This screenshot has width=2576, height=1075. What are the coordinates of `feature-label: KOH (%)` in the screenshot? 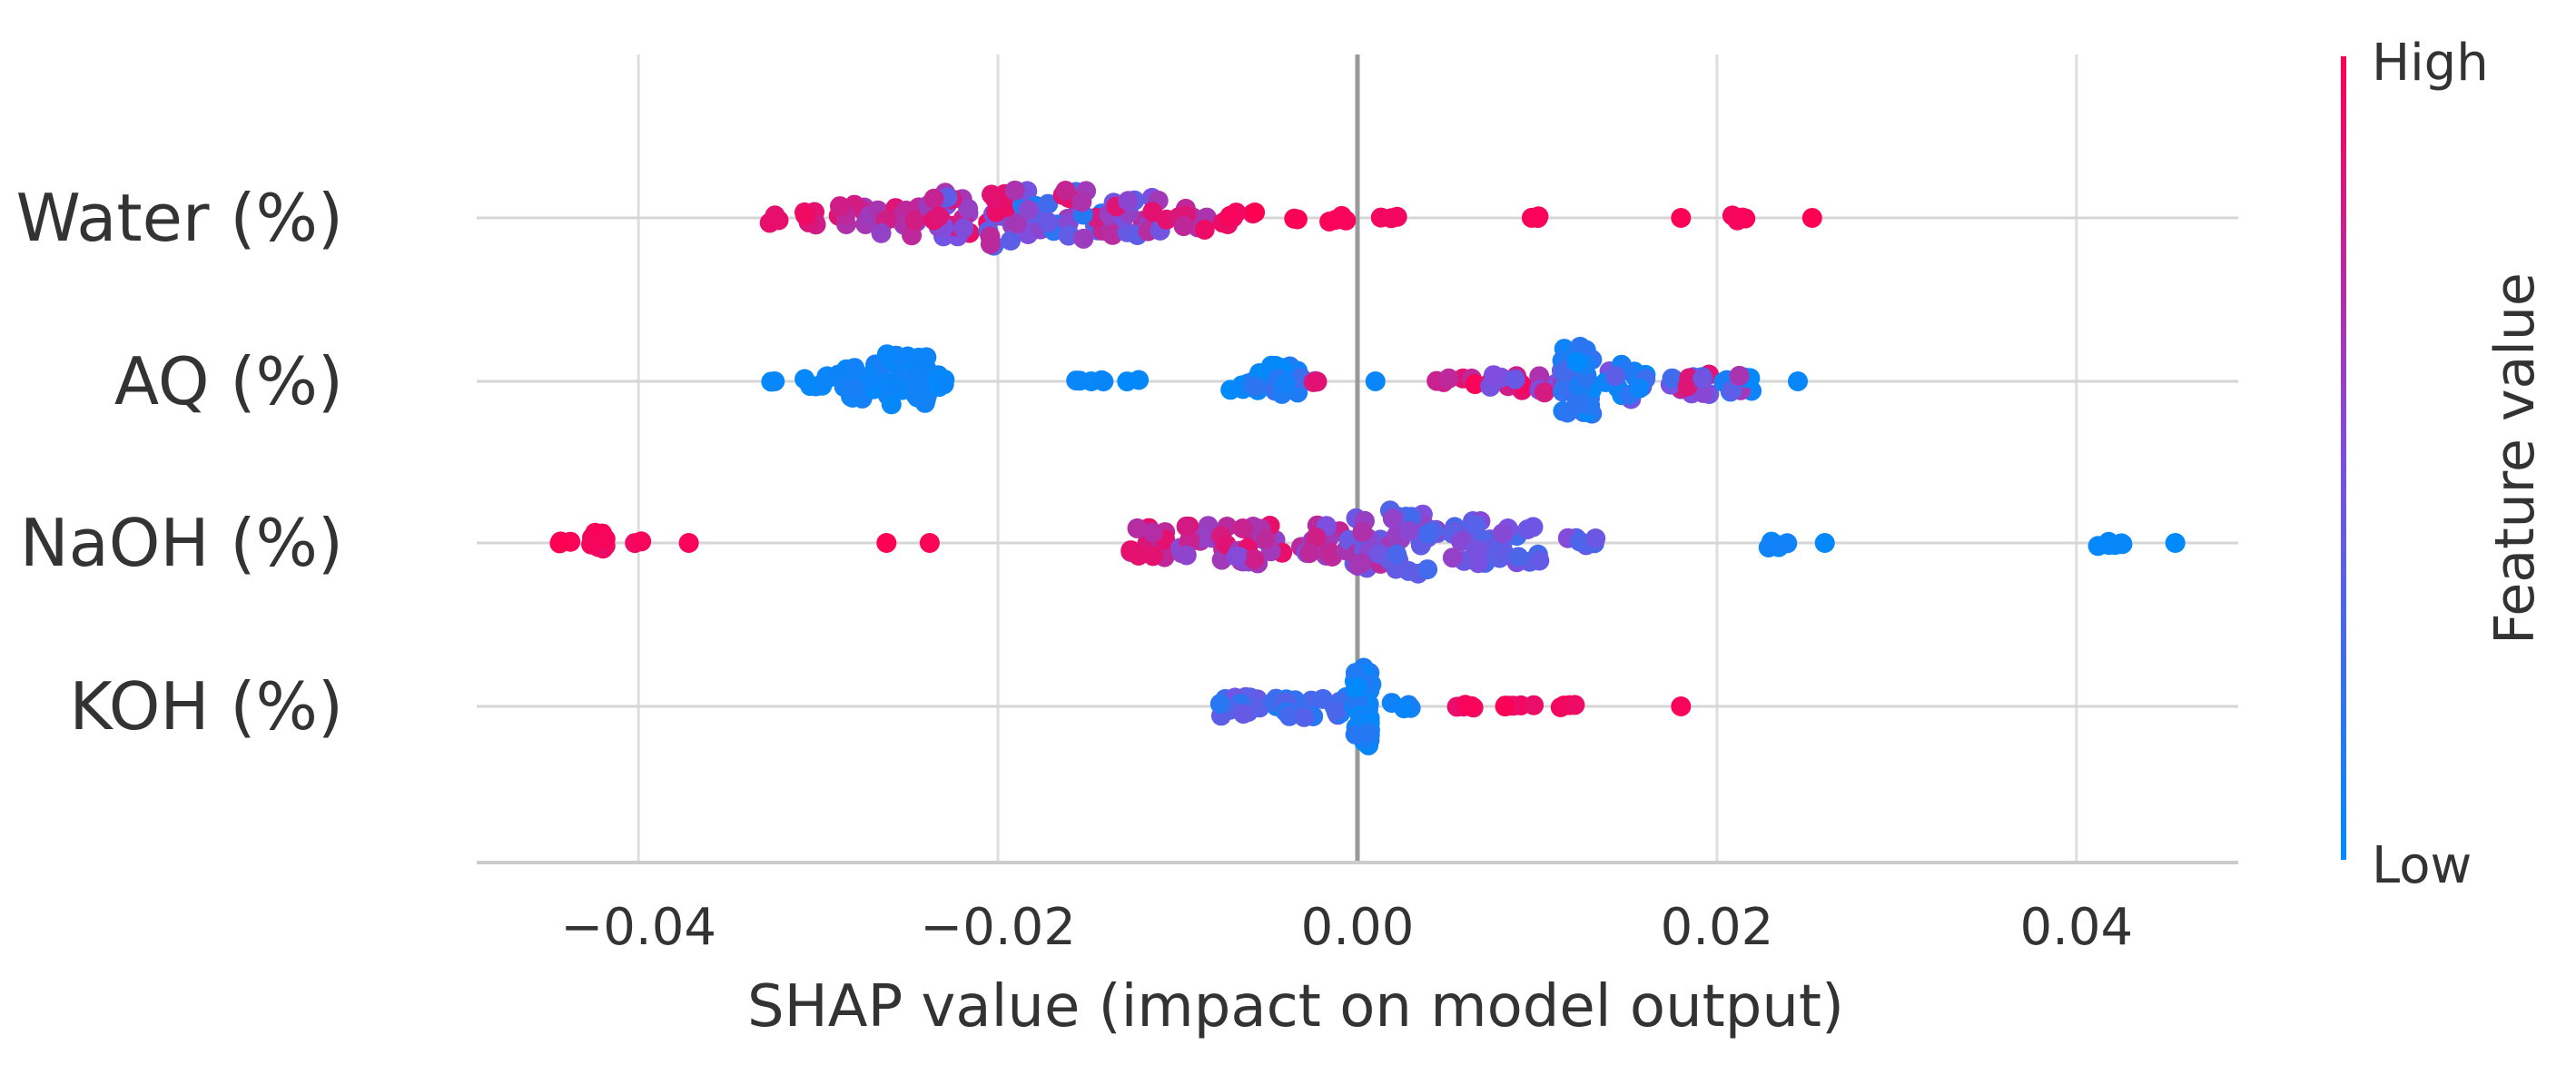 It's located at (206, 706).